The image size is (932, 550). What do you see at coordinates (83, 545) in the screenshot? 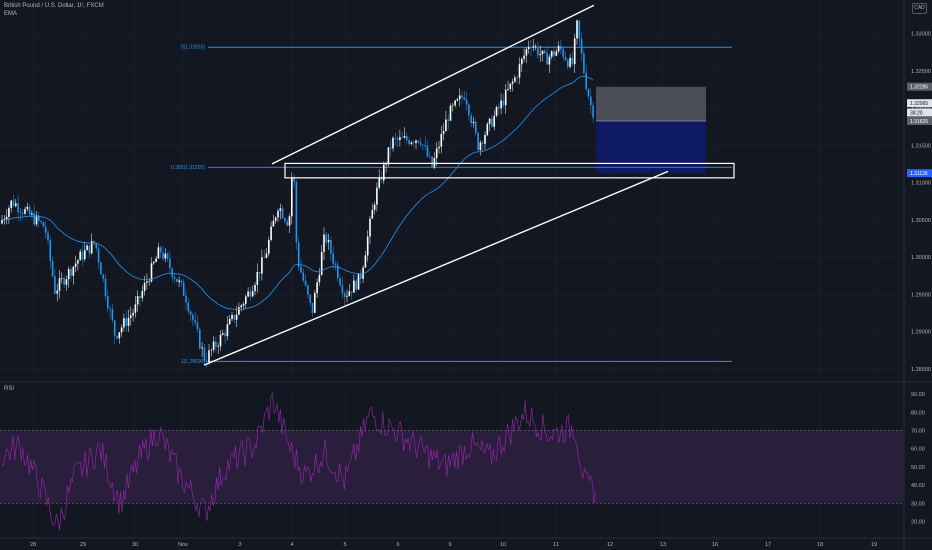
I see `time-tick-label: 29` at bounding box center [83, 545].